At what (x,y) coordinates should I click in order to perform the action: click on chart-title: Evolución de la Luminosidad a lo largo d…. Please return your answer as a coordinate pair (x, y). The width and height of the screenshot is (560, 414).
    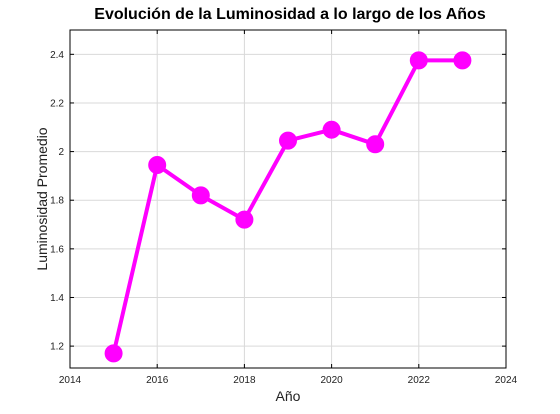
    Looking at the image, I should click on (290, 14).